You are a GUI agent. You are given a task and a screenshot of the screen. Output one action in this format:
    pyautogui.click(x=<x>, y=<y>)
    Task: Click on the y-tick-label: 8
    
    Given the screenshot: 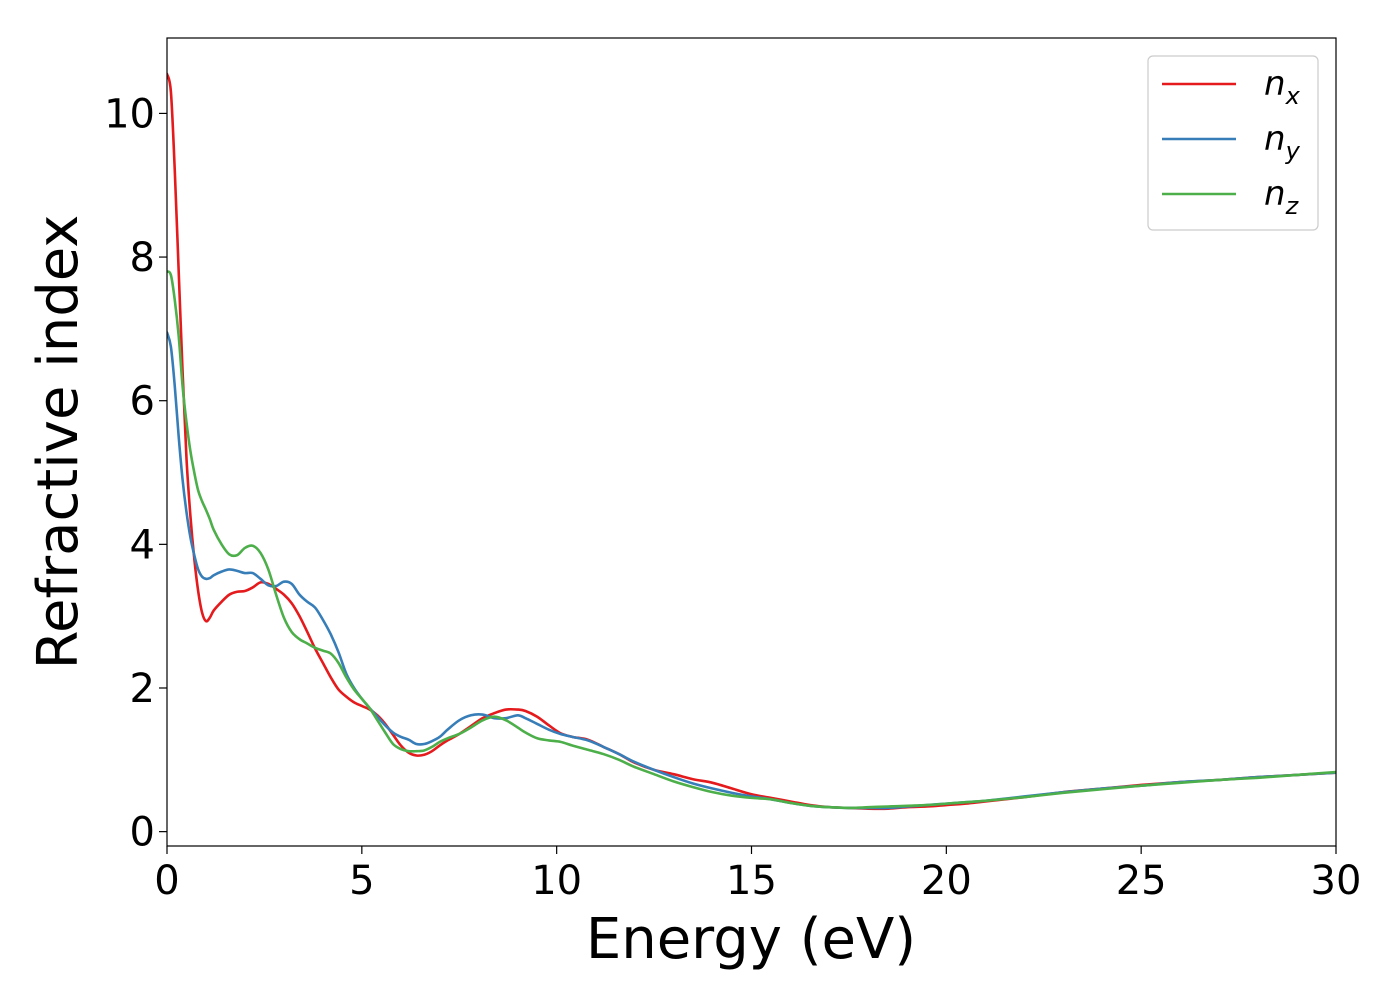 What is the action you would take?
    pyautogui.click(x=142, y=258)
    